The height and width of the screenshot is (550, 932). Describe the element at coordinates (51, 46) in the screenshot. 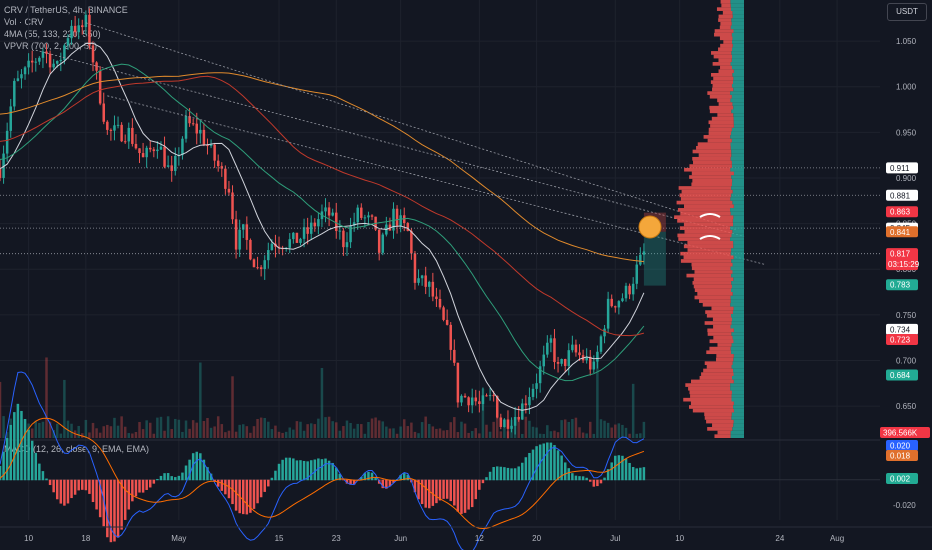

I see `indicator-vpvr: VPVR (700, 2, 200, 50)` at that location.